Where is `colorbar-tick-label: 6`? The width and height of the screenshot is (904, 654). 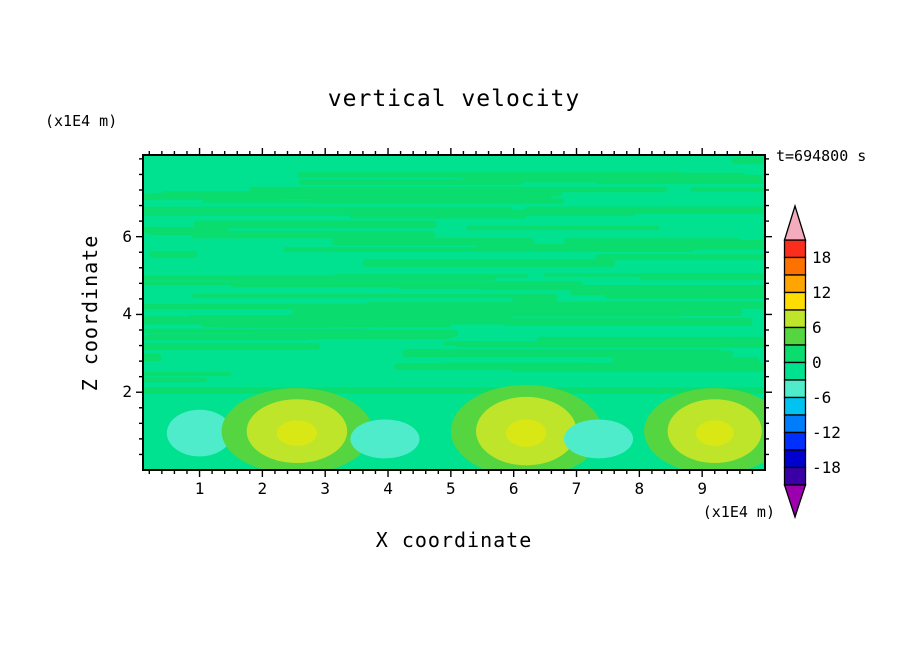 colorbar-tick-label: 6 is located at coordinates (817, 327).